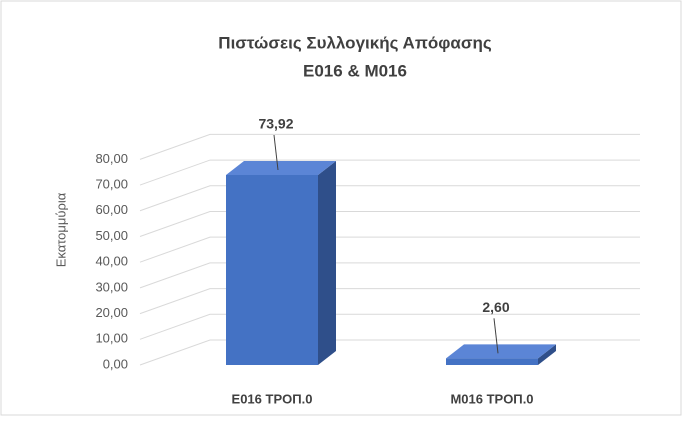  I want to click on y-tick-label: 50,00, so click(111, 235).